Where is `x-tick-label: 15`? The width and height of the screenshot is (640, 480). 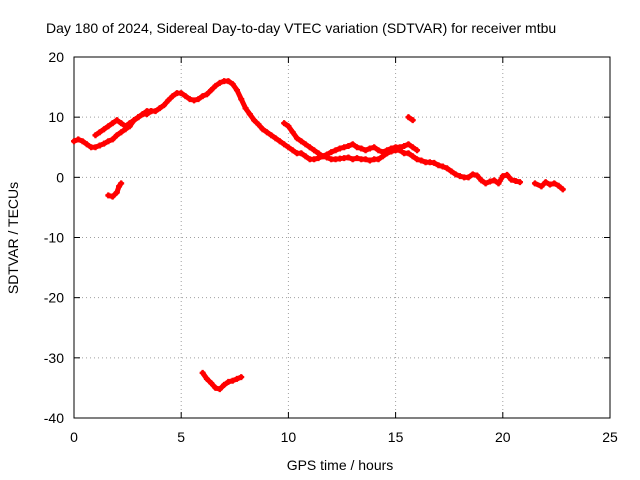 x-tick-label: 15 is located at coordinates (396, 437).